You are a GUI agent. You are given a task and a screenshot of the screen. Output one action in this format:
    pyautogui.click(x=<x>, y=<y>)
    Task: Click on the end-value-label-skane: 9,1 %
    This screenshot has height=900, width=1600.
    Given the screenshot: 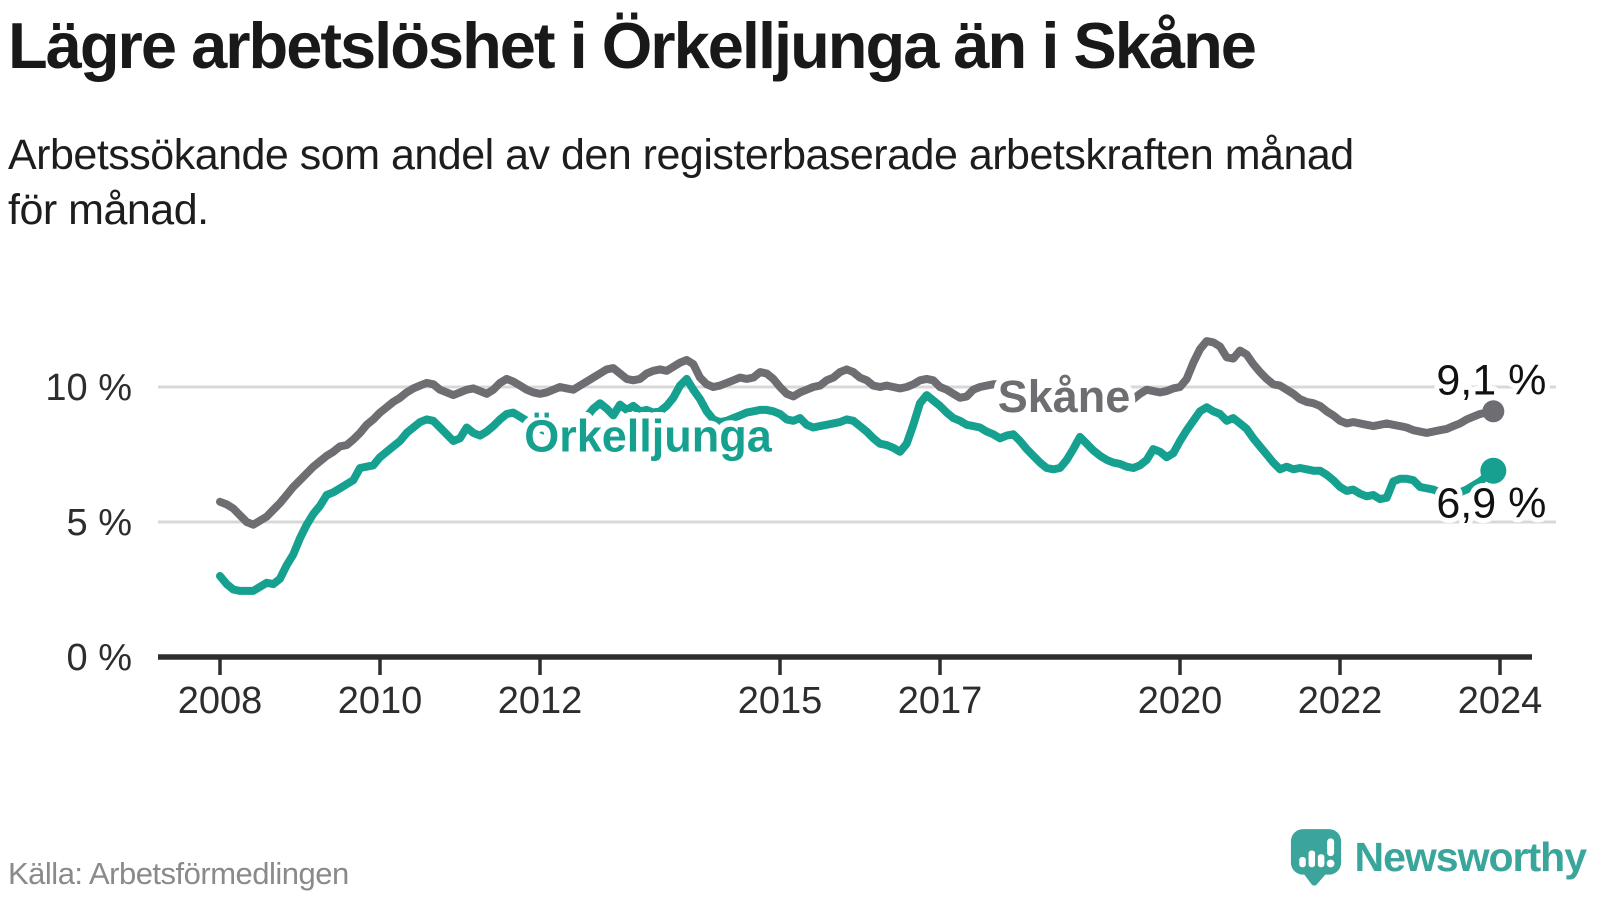 What is the action you would take?
    pyautogui.click(x=1491, y=380)
    